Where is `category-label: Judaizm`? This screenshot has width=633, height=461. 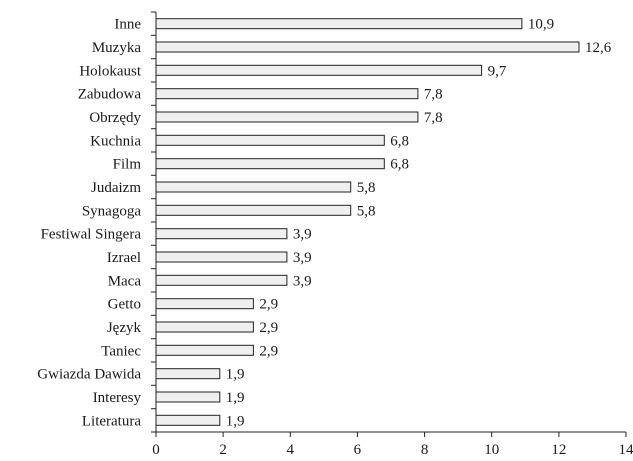 category-label: Judaizm is located at coordinates (116, 188).